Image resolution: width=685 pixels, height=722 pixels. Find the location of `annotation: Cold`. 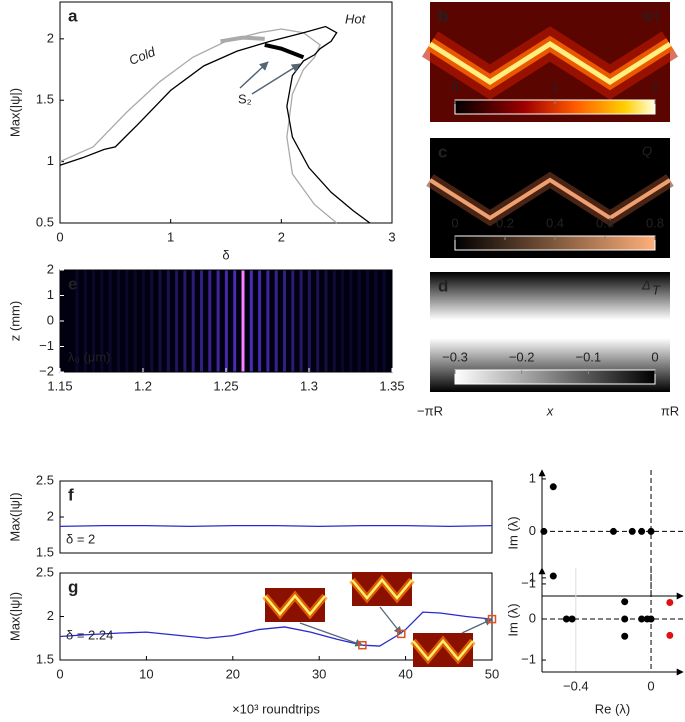

annotation: Cold is located at coordinates (142, 56).